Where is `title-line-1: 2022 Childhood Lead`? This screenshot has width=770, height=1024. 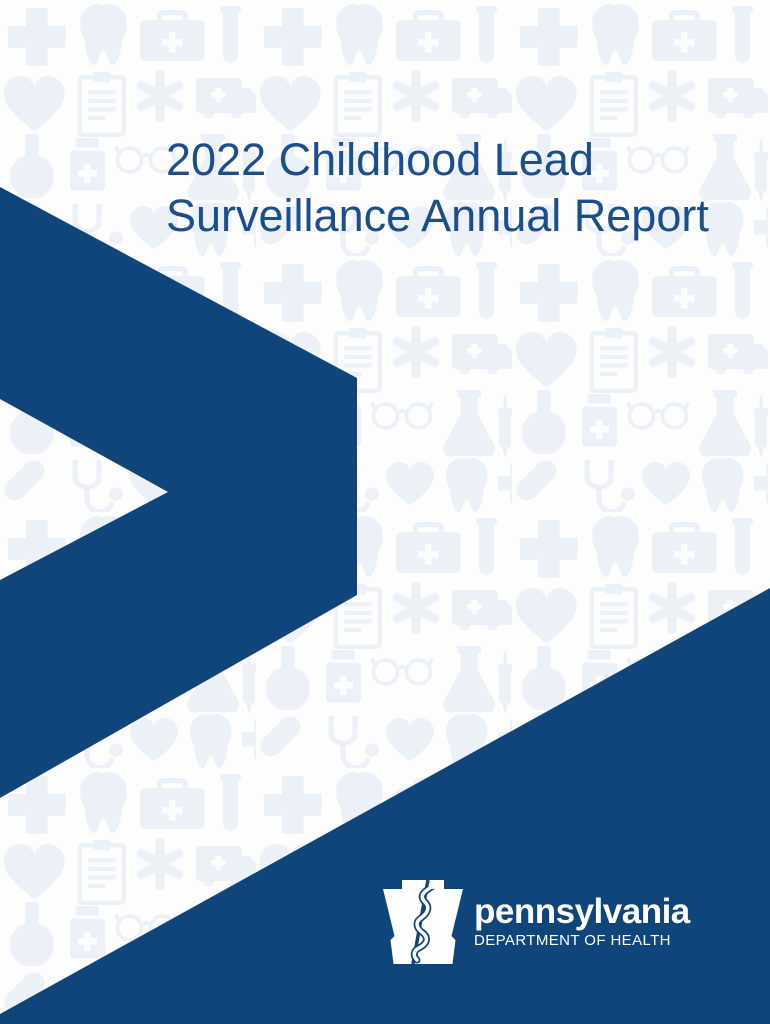
title-line-1: 2022 Childhood Lead is located at coordinates (380, 159).